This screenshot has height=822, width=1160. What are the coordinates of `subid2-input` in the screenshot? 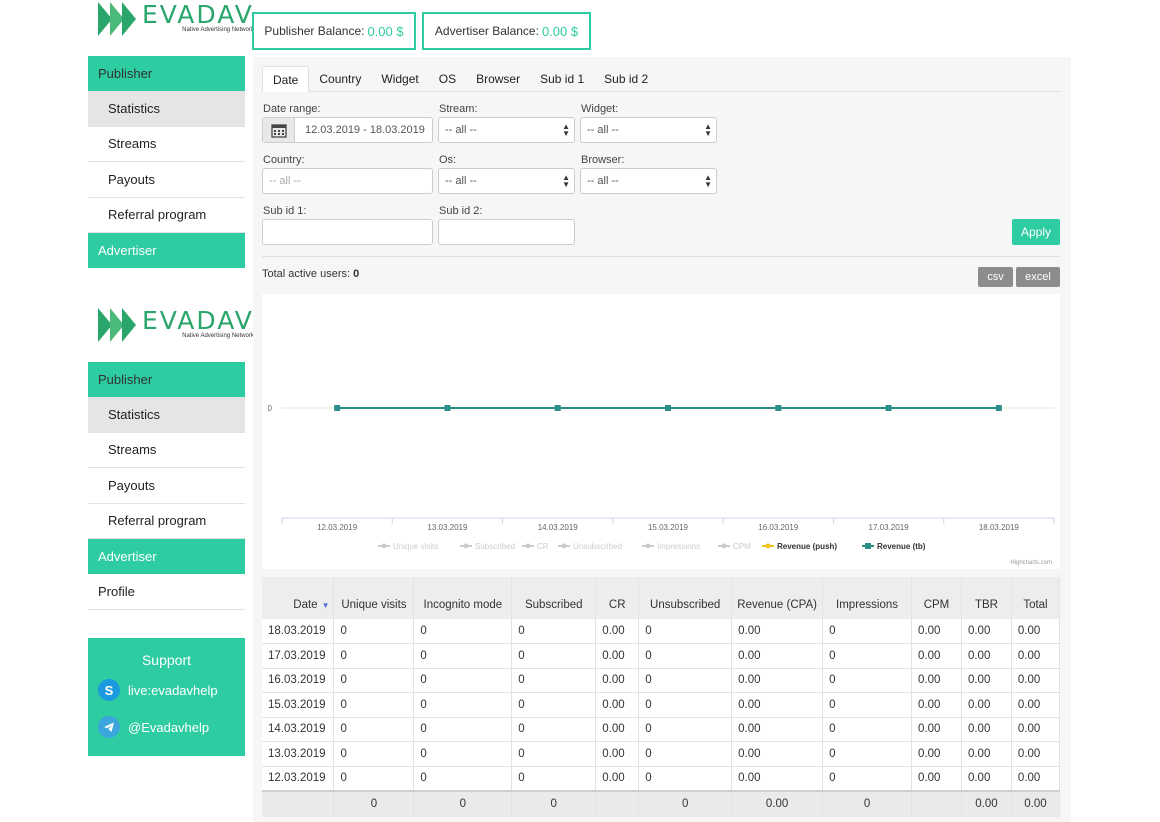 It's located at (506, 232).